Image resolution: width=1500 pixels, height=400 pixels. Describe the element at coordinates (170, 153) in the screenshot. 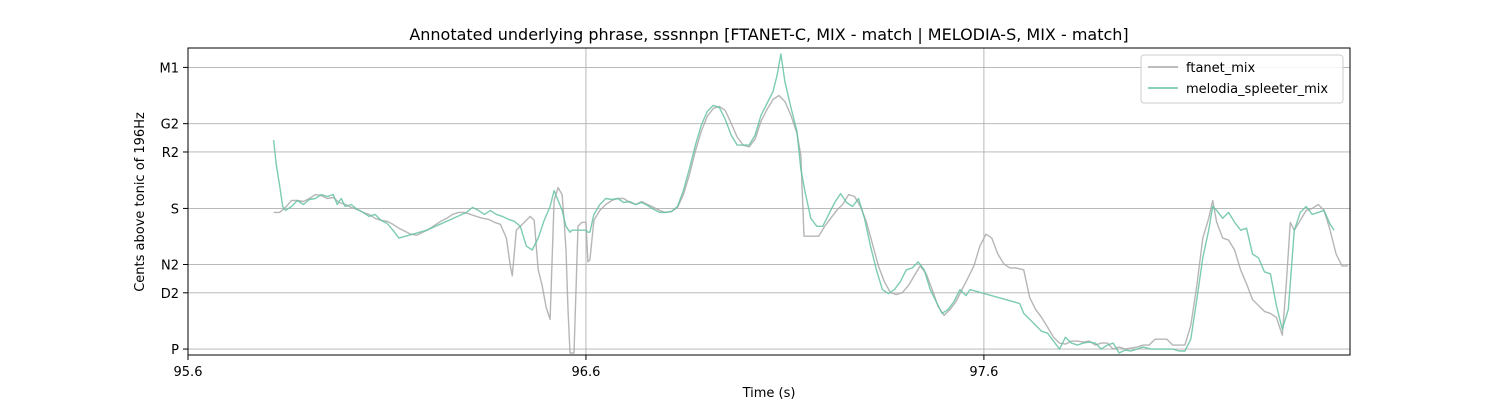

I see `y-tick-label: R2` at that location.